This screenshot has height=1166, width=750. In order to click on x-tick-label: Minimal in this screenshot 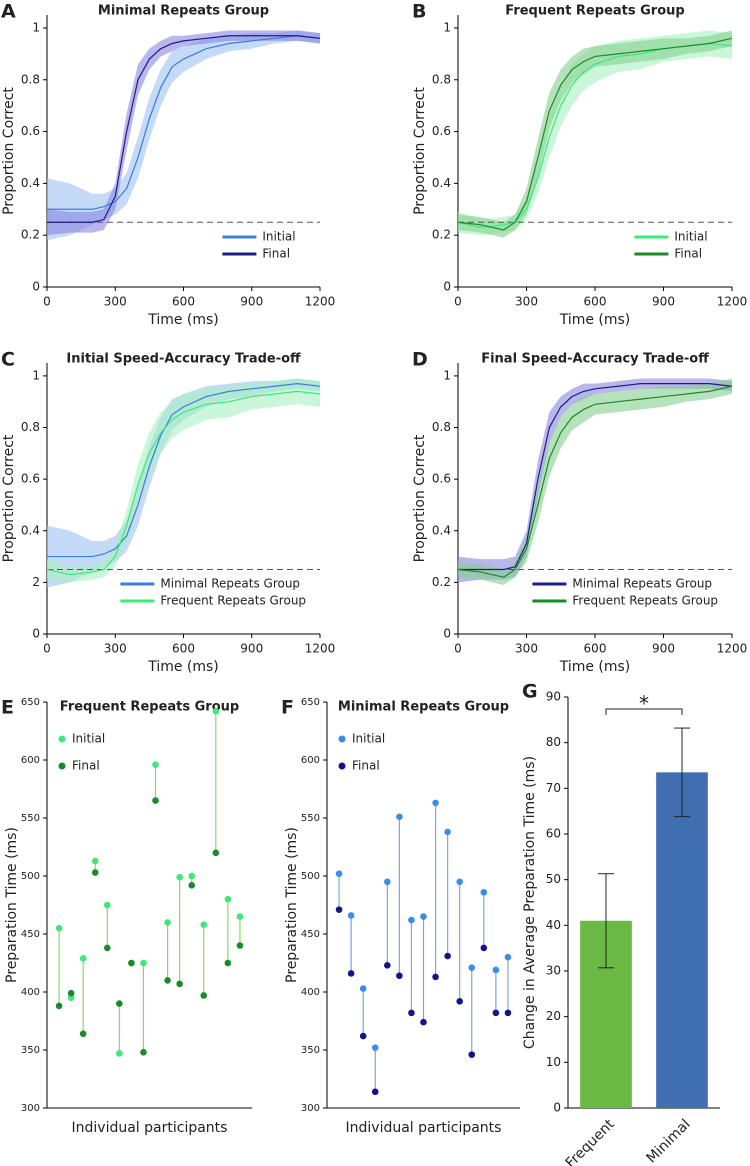, I will do `click(669, 1141)`.